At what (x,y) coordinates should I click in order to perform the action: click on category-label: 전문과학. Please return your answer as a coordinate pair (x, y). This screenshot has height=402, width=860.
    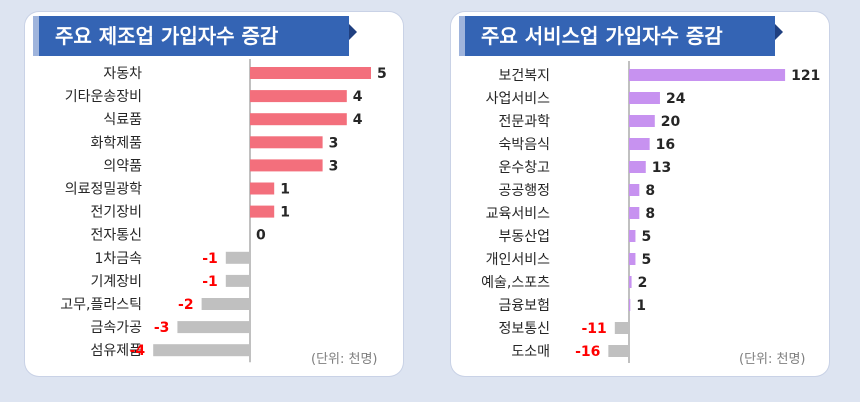
    Looking at the image, I should click on (524, 122).